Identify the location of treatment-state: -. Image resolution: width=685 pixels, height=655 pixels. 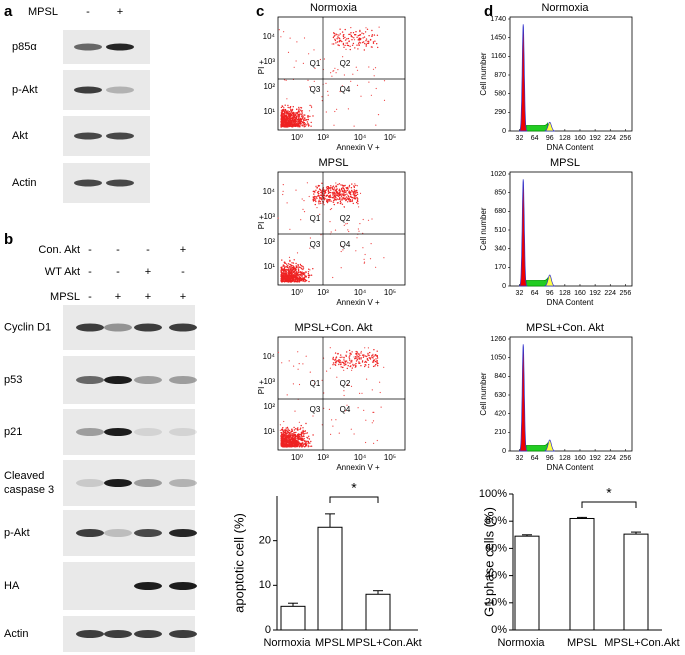
(183, 272).